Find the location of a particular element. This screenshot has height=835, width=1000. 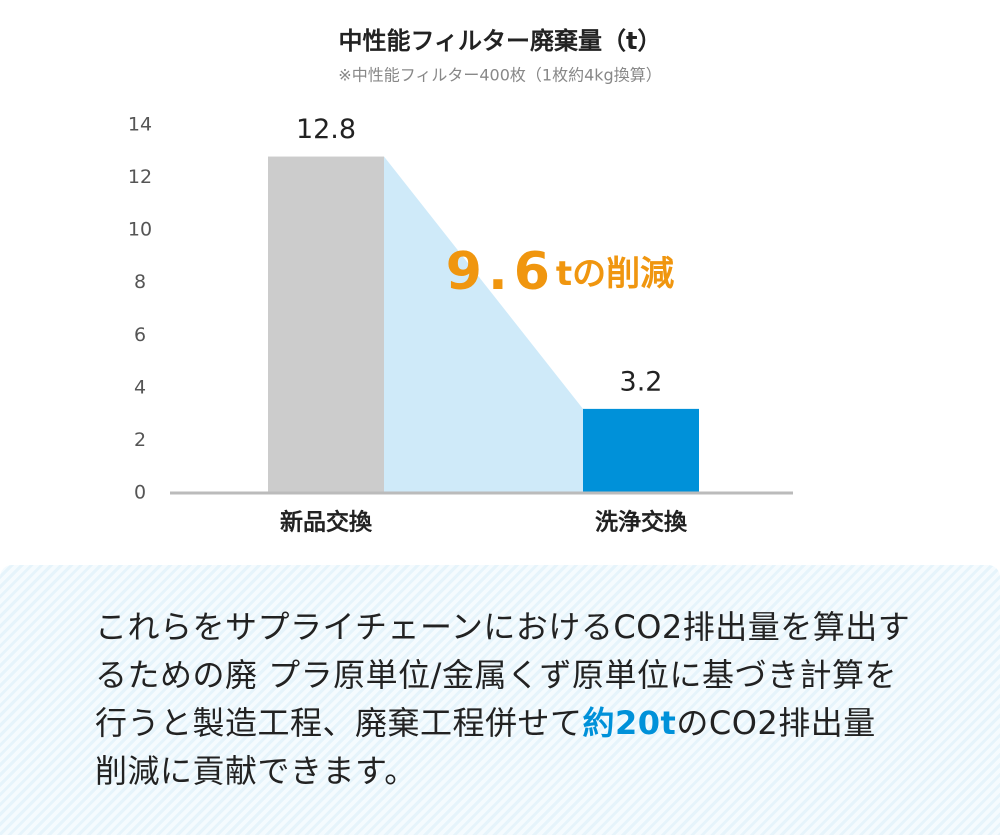

y-tick-label: 12 is located at coordinates (140, 177).